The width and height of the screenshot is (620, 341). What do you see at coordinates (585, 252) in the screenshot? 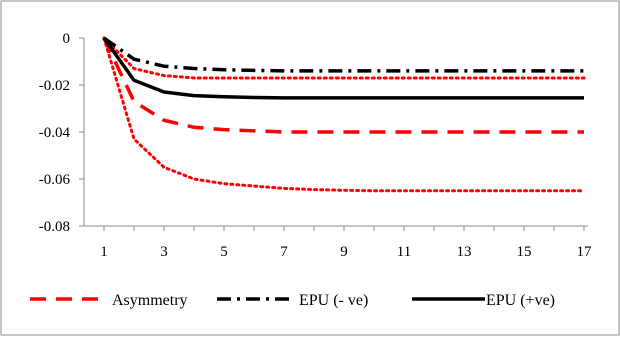
I see `x-tick-label: 17` at bounding box center [585, 252].